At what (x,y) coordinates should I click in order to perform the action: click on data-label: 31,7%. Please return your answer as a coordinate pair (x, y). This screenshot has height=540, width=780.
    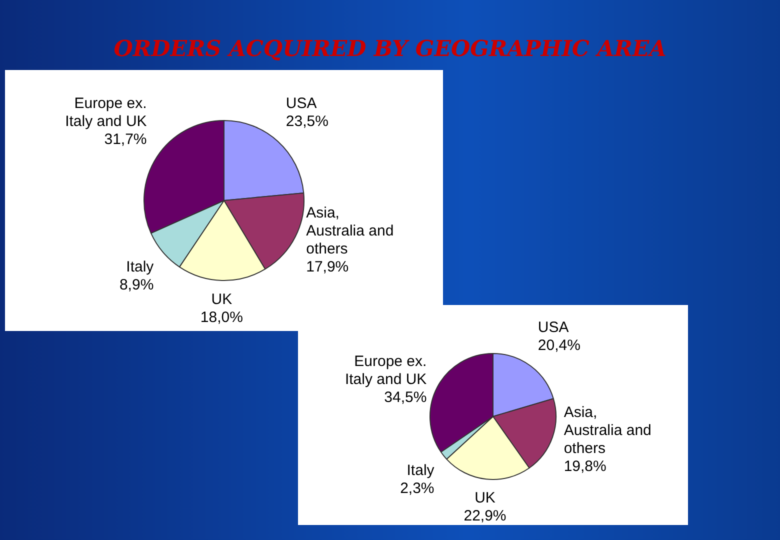
    Looking at the image, I should click on (125, 139).